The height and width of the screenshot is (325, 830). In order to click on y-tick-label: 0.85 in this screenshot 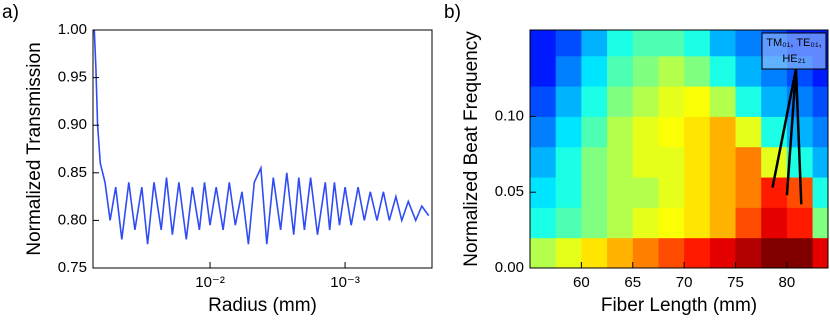, I will do `click(72, 172)`.